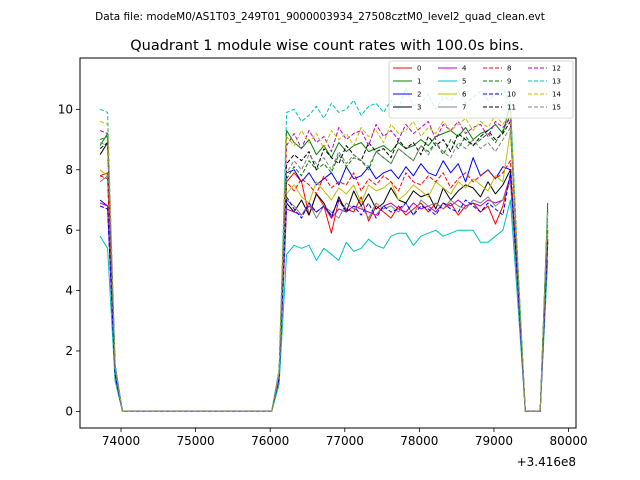 This screenshot has height=480, width=640. What do you see at coordinates (494, 441) in the screenshot?
I see `x-tick-label: 79000` at bounding box center [494, 441].